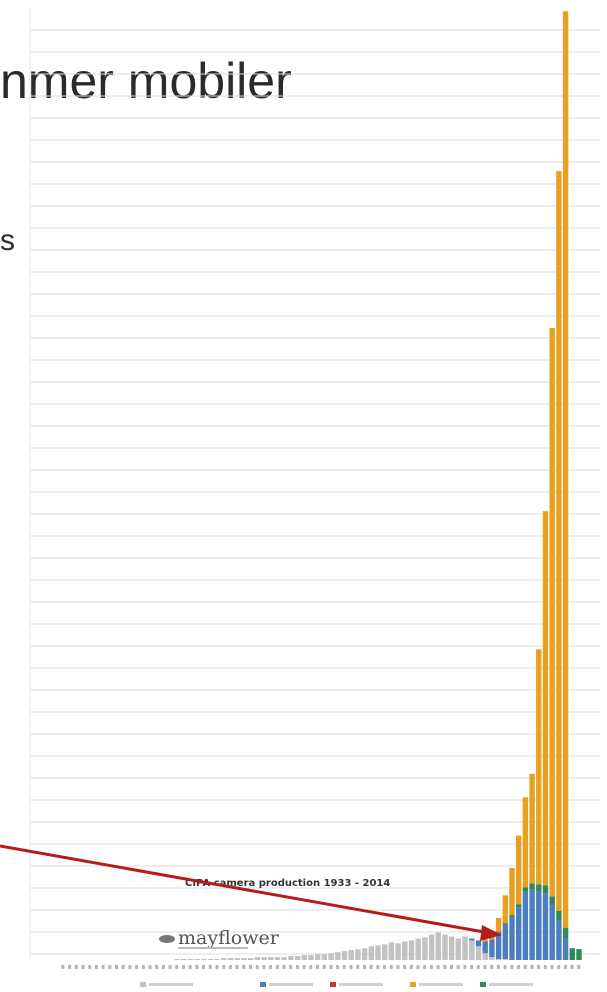 Image resolution: width=607 pixels, height=992 pixels. I want to click on legend-swatch-compact, so click(263, 984).